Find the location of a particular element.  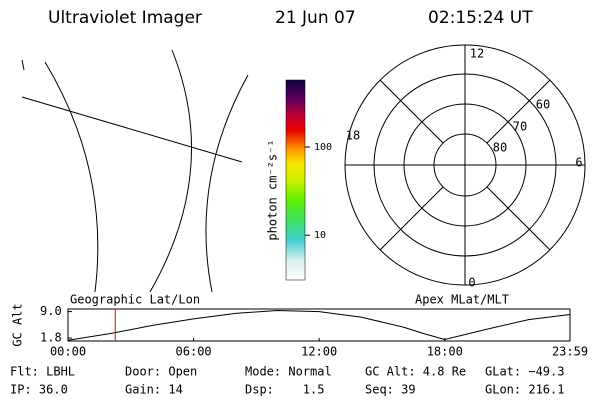

status-field: Flt: LBHL is located at coordinates (42, 372).